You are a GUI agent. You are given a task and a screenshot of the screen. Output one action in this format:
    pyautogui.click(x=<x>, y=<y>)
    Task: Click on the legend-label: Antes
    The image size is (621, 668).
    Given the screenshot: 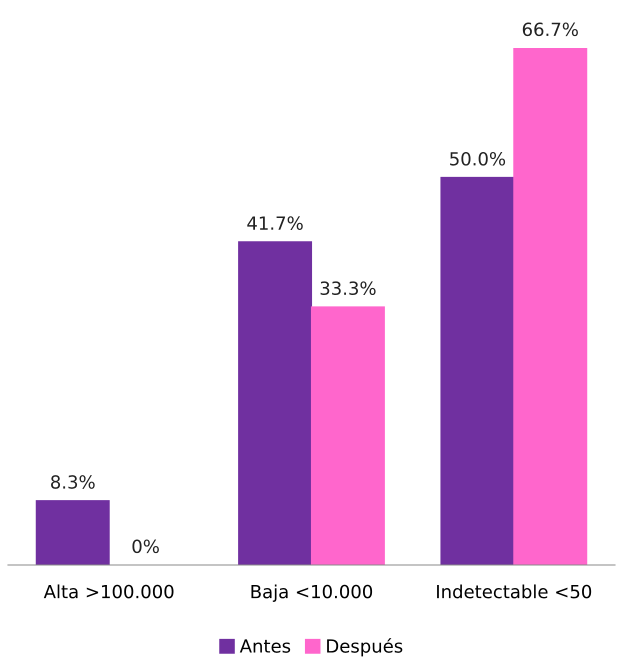 What is the action you would take?
    pyautogui.click(x=265, y=646)
    